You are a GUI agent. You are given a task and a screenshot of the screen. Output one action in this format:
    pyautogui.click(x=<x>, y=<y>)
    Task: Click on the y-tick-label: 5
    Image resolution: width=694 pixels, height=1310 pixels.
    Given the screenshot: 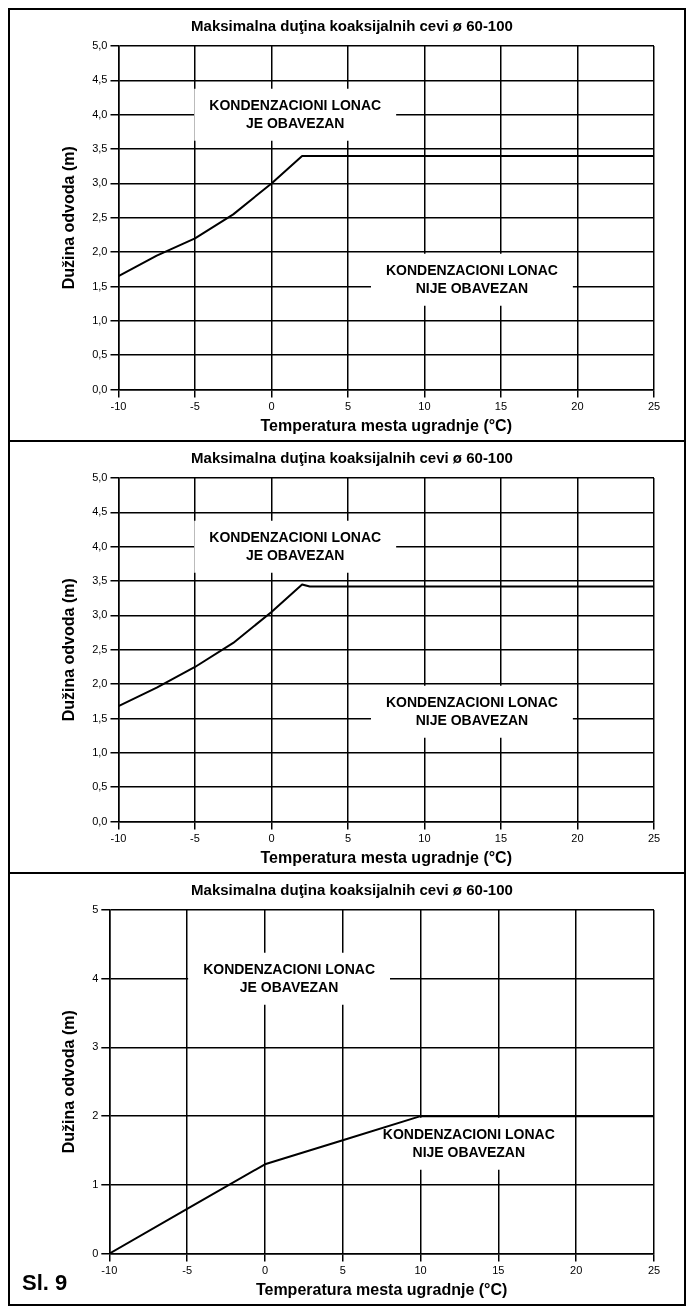 What is the action you would take?
    pyautogui.click(x=95, y=909)
    